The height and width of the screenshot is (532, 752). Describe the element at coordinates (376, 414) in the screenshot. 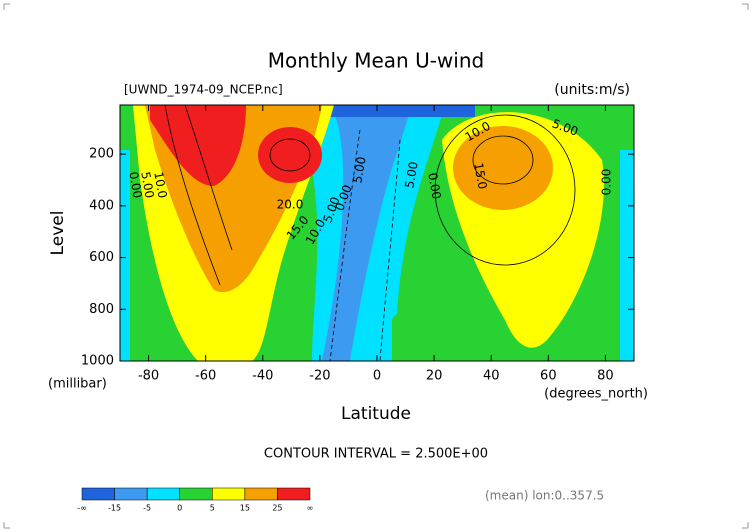

I see `x-axis-label: Latitude` at that location.